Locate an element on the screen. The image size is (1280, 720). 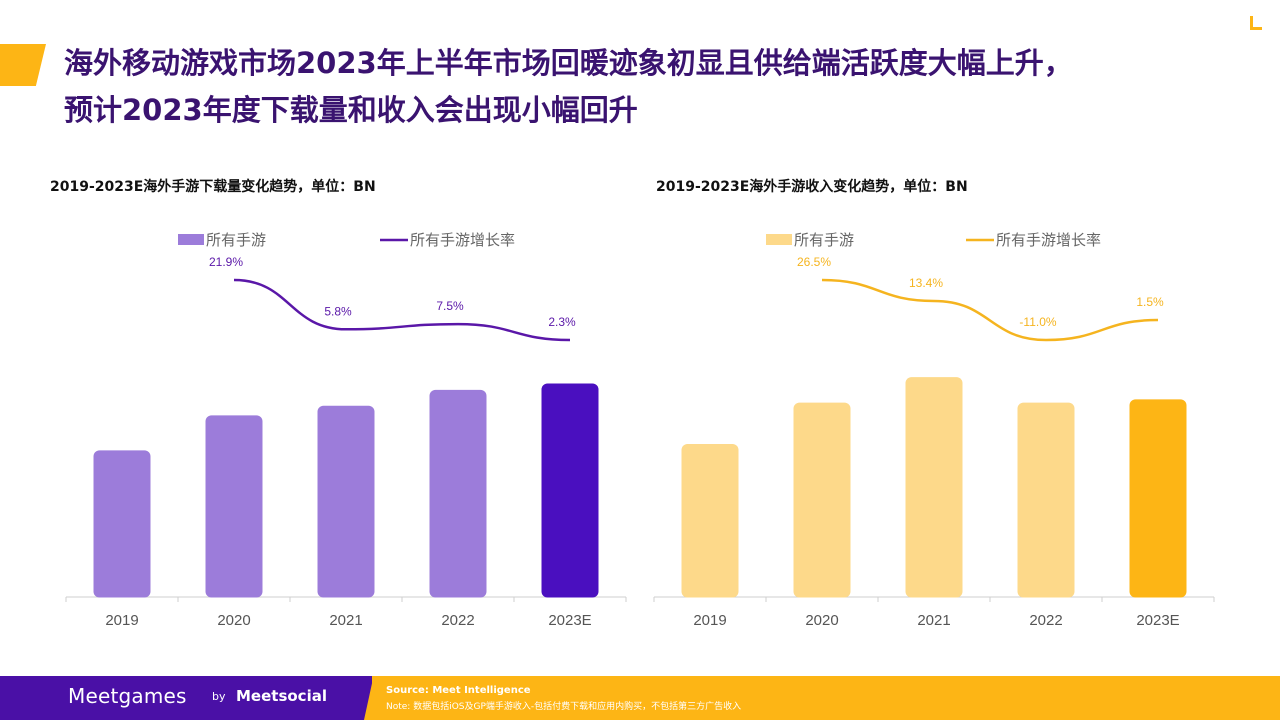
right-chart-title: 2019-2023E海外手游收入变化趋势，单位：BN is located at coordinates (812, 187).